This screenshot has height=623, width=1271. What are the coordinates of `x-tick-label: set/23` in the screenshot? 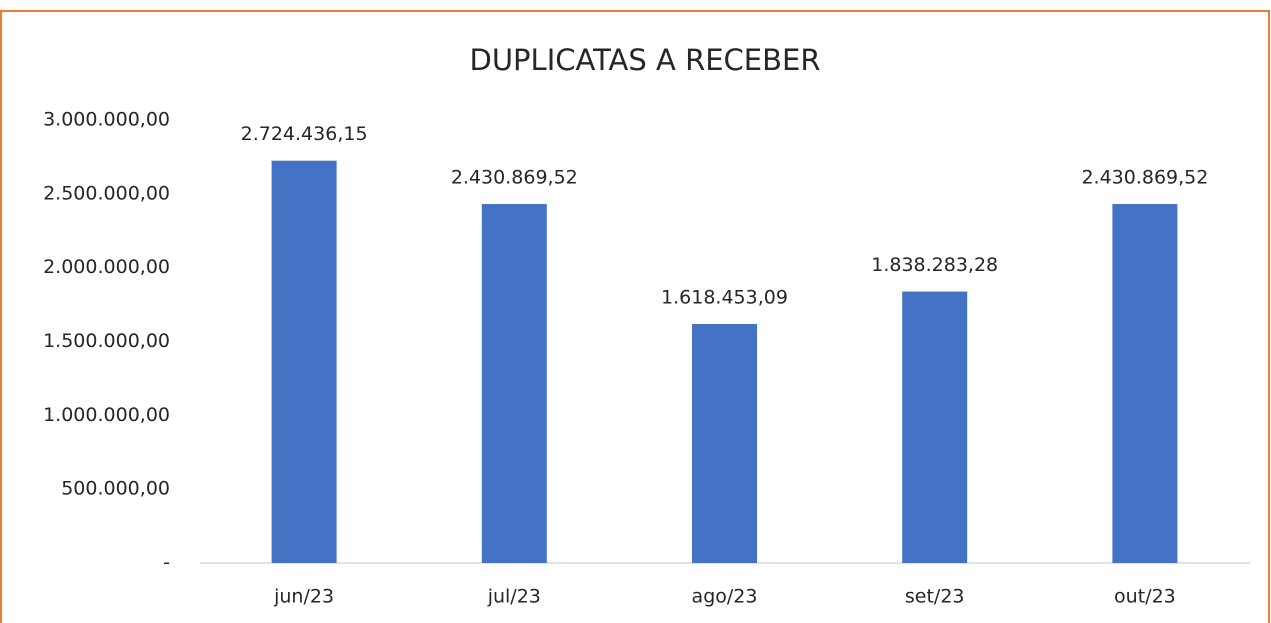 It's located at (935, 597).